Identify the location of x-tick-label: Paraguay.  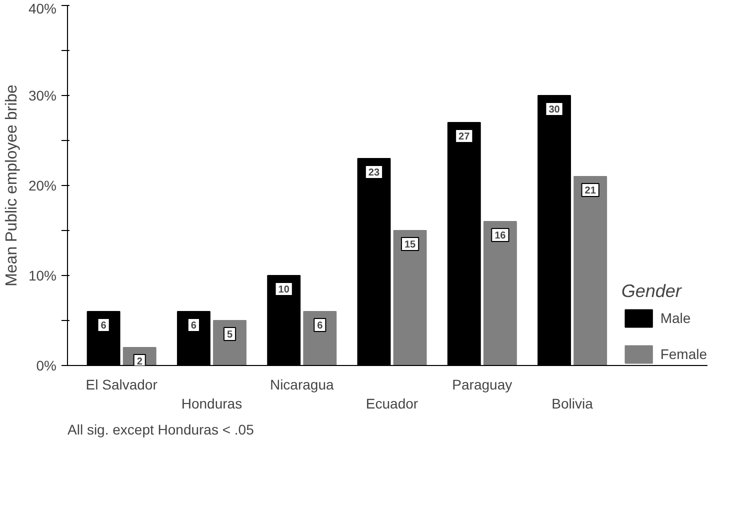
(482, 384).